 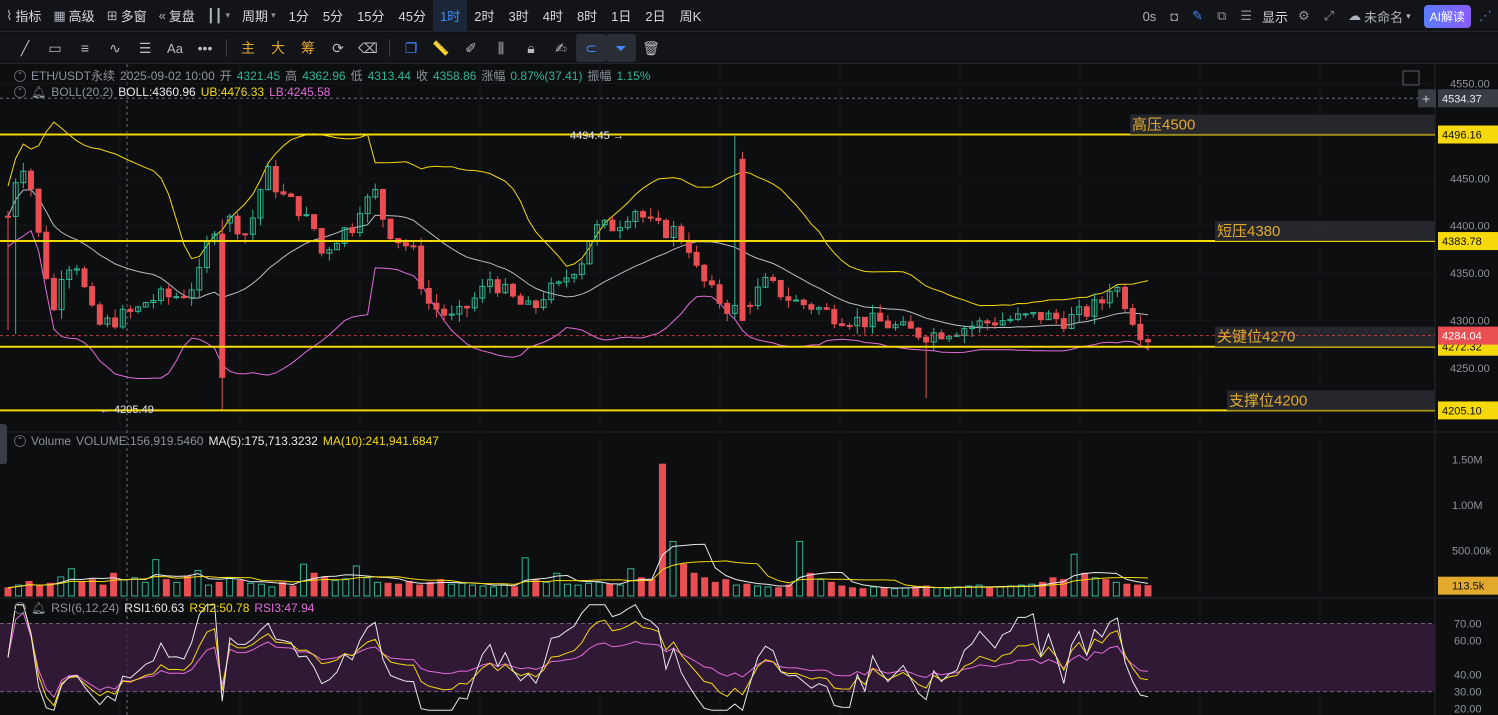 What do you see at coordinates (1248, 231) in the screenshot?
I see `level-label: 短压4380` at bounding box center [1248, 231].